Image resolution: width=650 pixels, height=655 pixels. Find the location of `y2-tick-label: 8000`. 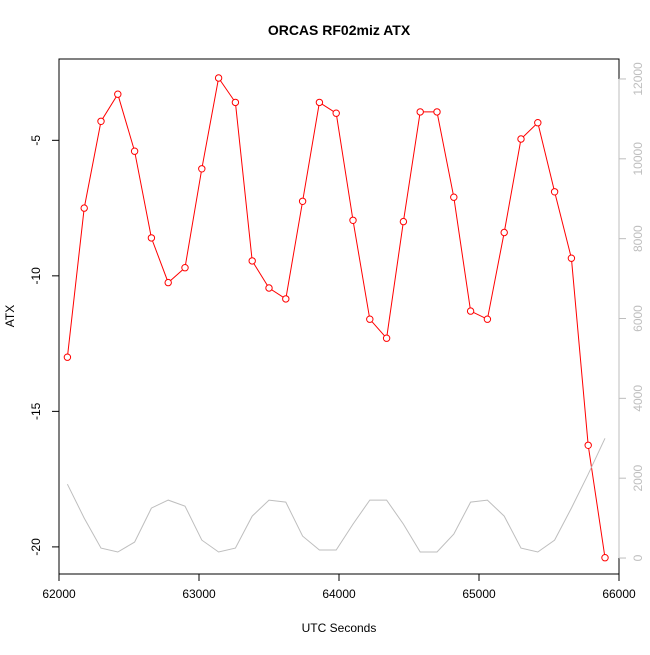

y2-tick-label: 8000 is located at coordinates (638, 238).